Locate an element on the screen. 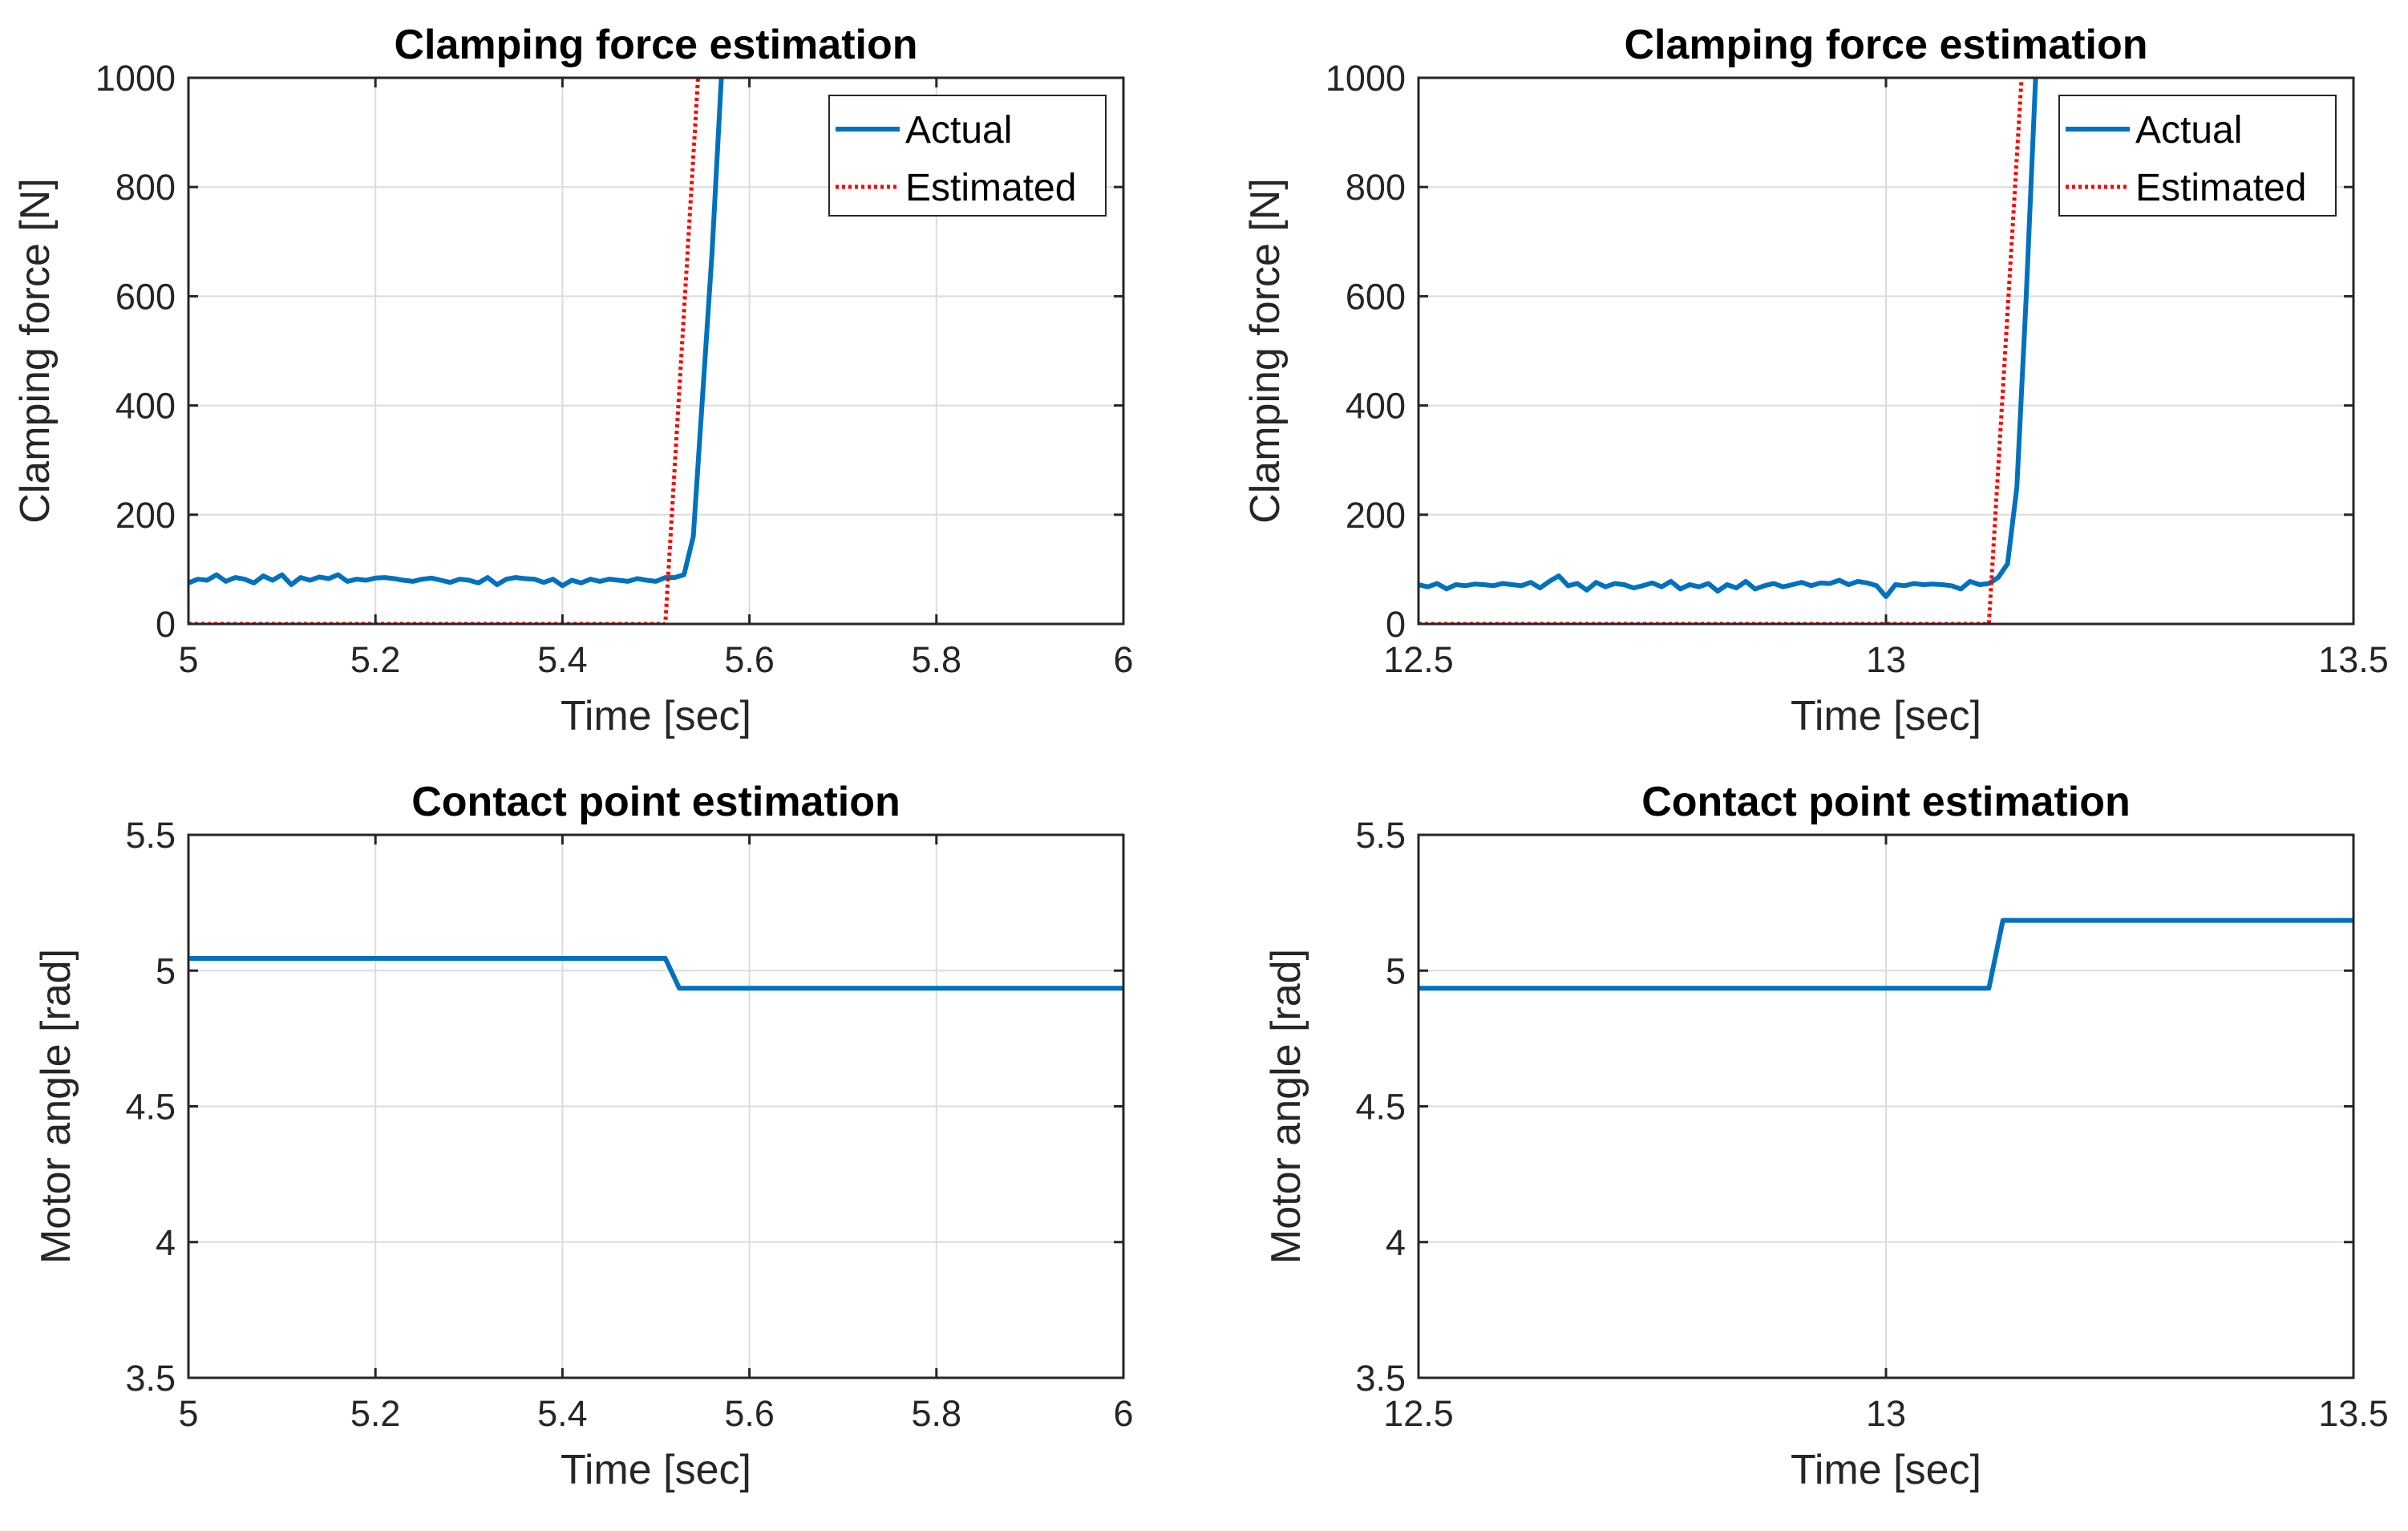 Image resolution: width=2408 pixels, height=1531 pixels. series-line-estimated is located at coordinates (444, 351).